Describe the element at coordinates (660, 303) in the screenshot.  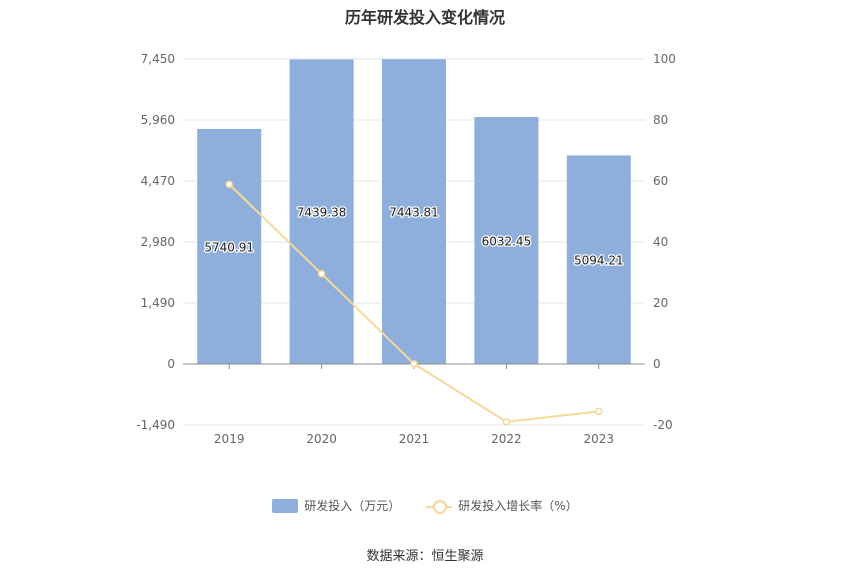
I see `right-tick-label: 20` at that location.